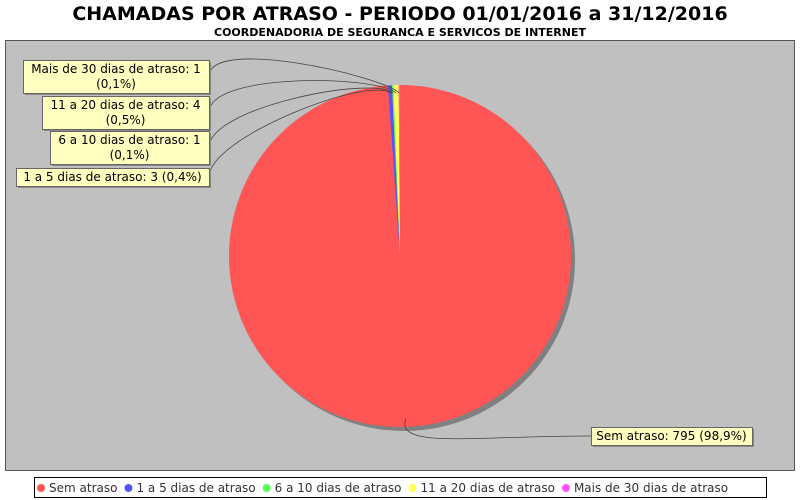 This screenshot has height=500, width=800. Describe the element at coordinates (83, 488) in the screenshot. I see `legend-label: Sem atraso` at that location.